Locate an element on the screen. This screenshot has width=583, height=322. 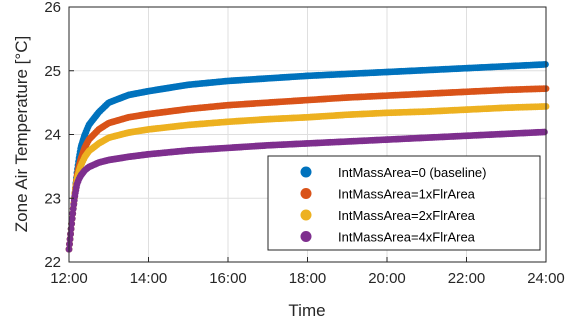
y-tick-label: 23 is located at coordinates (52, 198).